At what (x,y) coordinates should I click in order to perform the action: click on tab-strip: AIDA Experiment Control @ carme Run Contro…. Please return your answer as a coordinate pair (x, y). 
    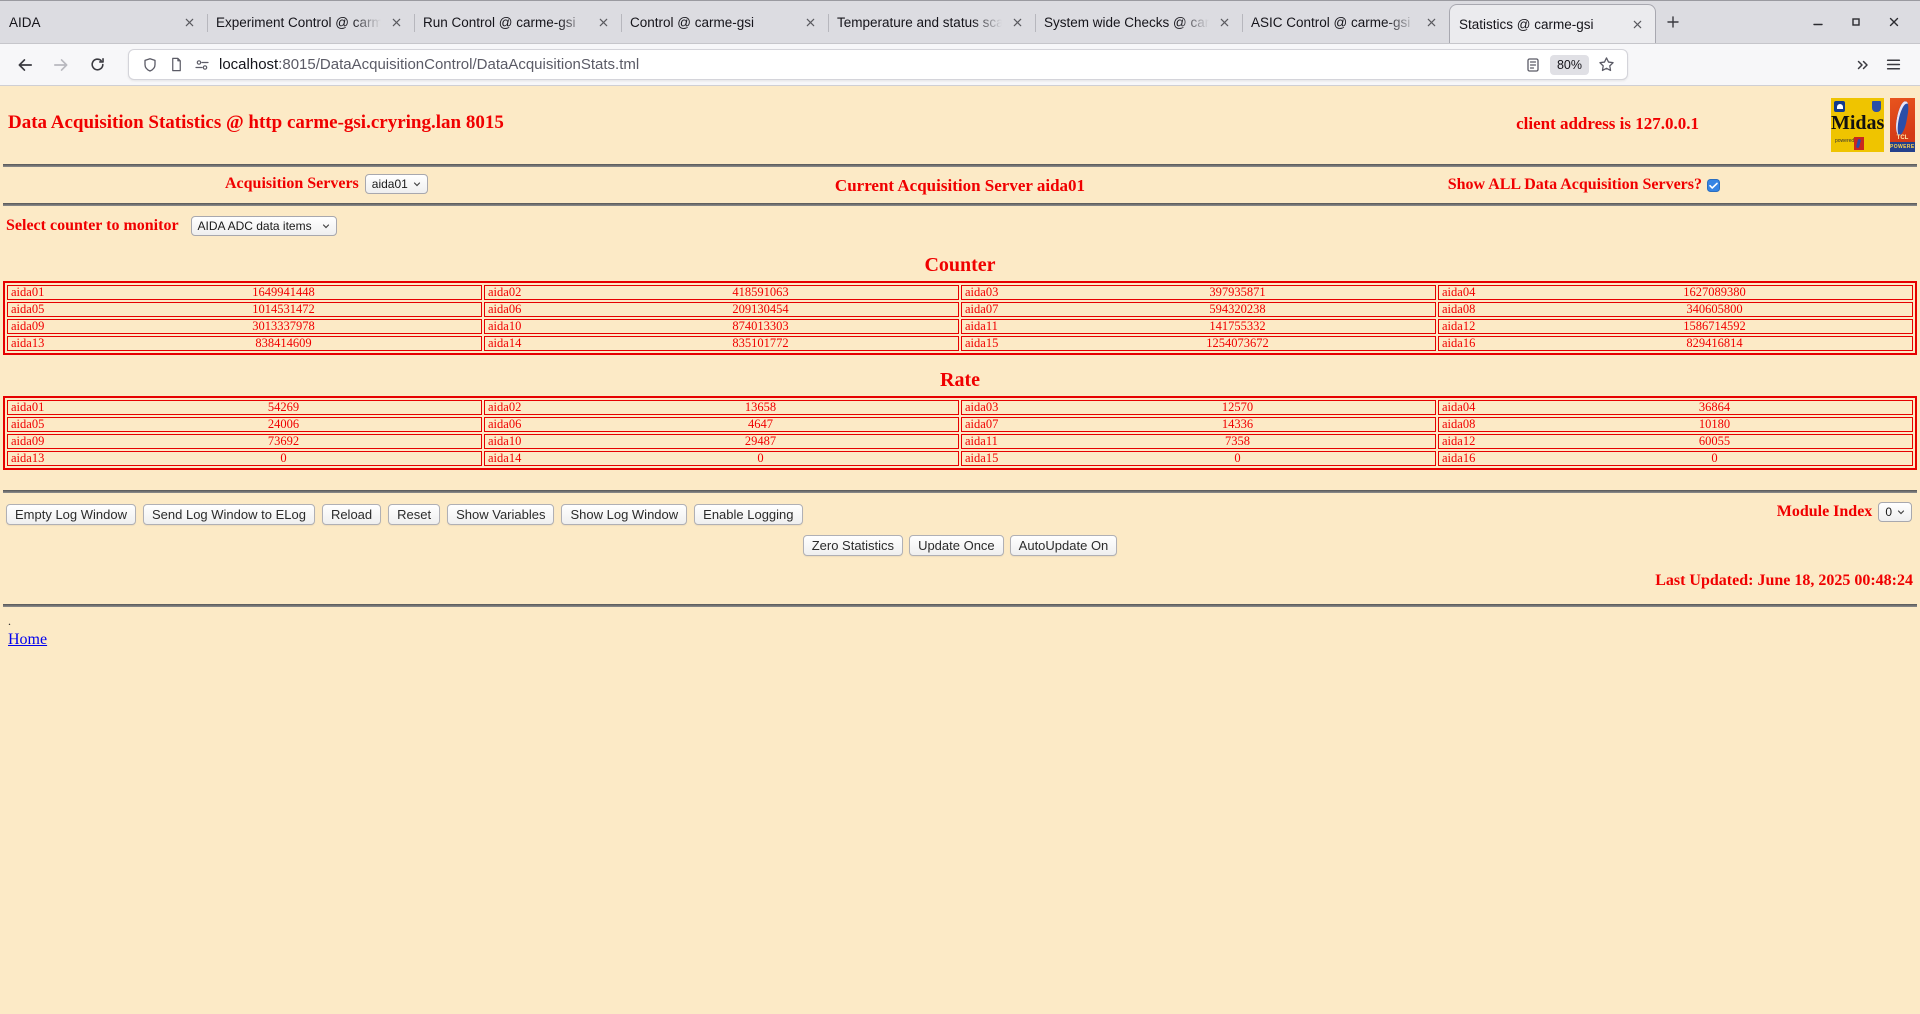
    Looking at the image, I should click on (828, 22).